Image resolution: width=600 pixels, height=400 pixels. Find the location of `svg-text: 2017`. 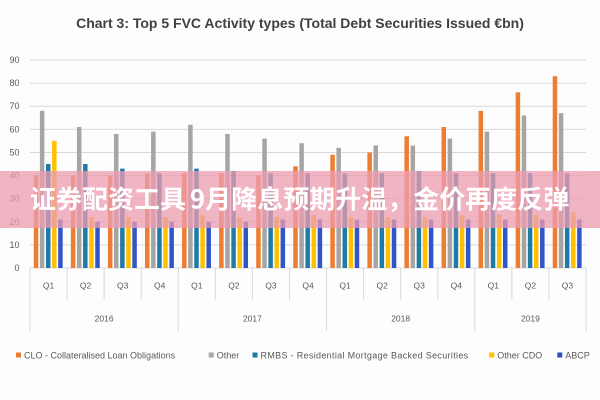

svg-text: 2017 is located at coordinates (252, 319).